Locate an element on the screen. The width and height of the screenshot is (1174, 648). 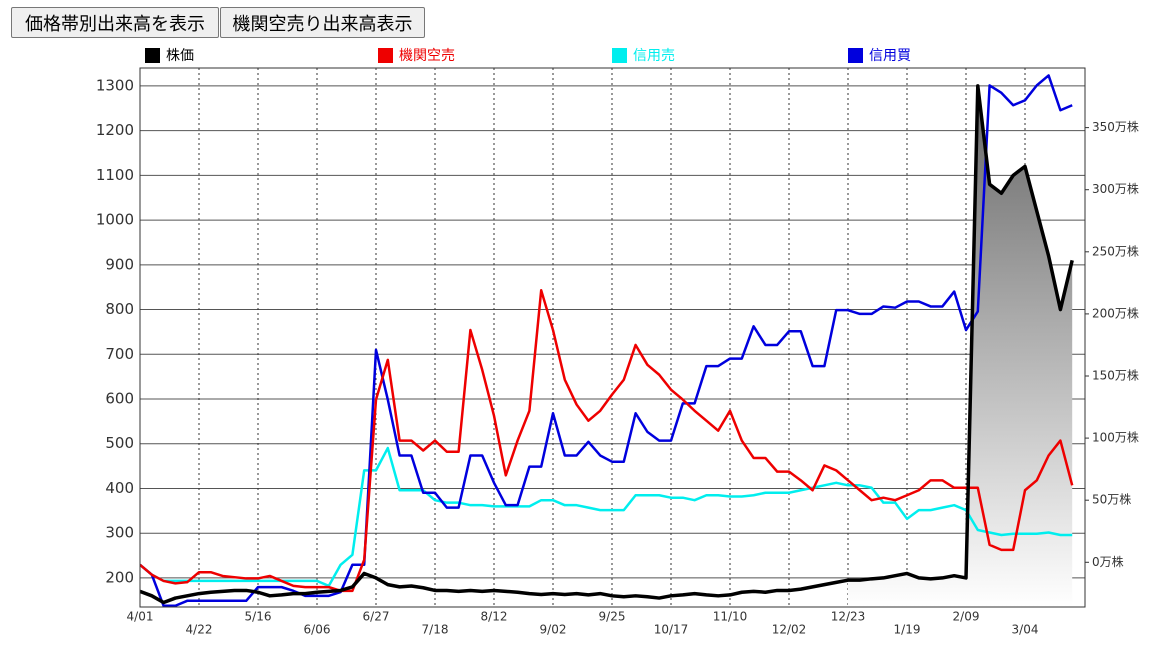
y-tick-label: 800 is located at coordinates (119, 309).